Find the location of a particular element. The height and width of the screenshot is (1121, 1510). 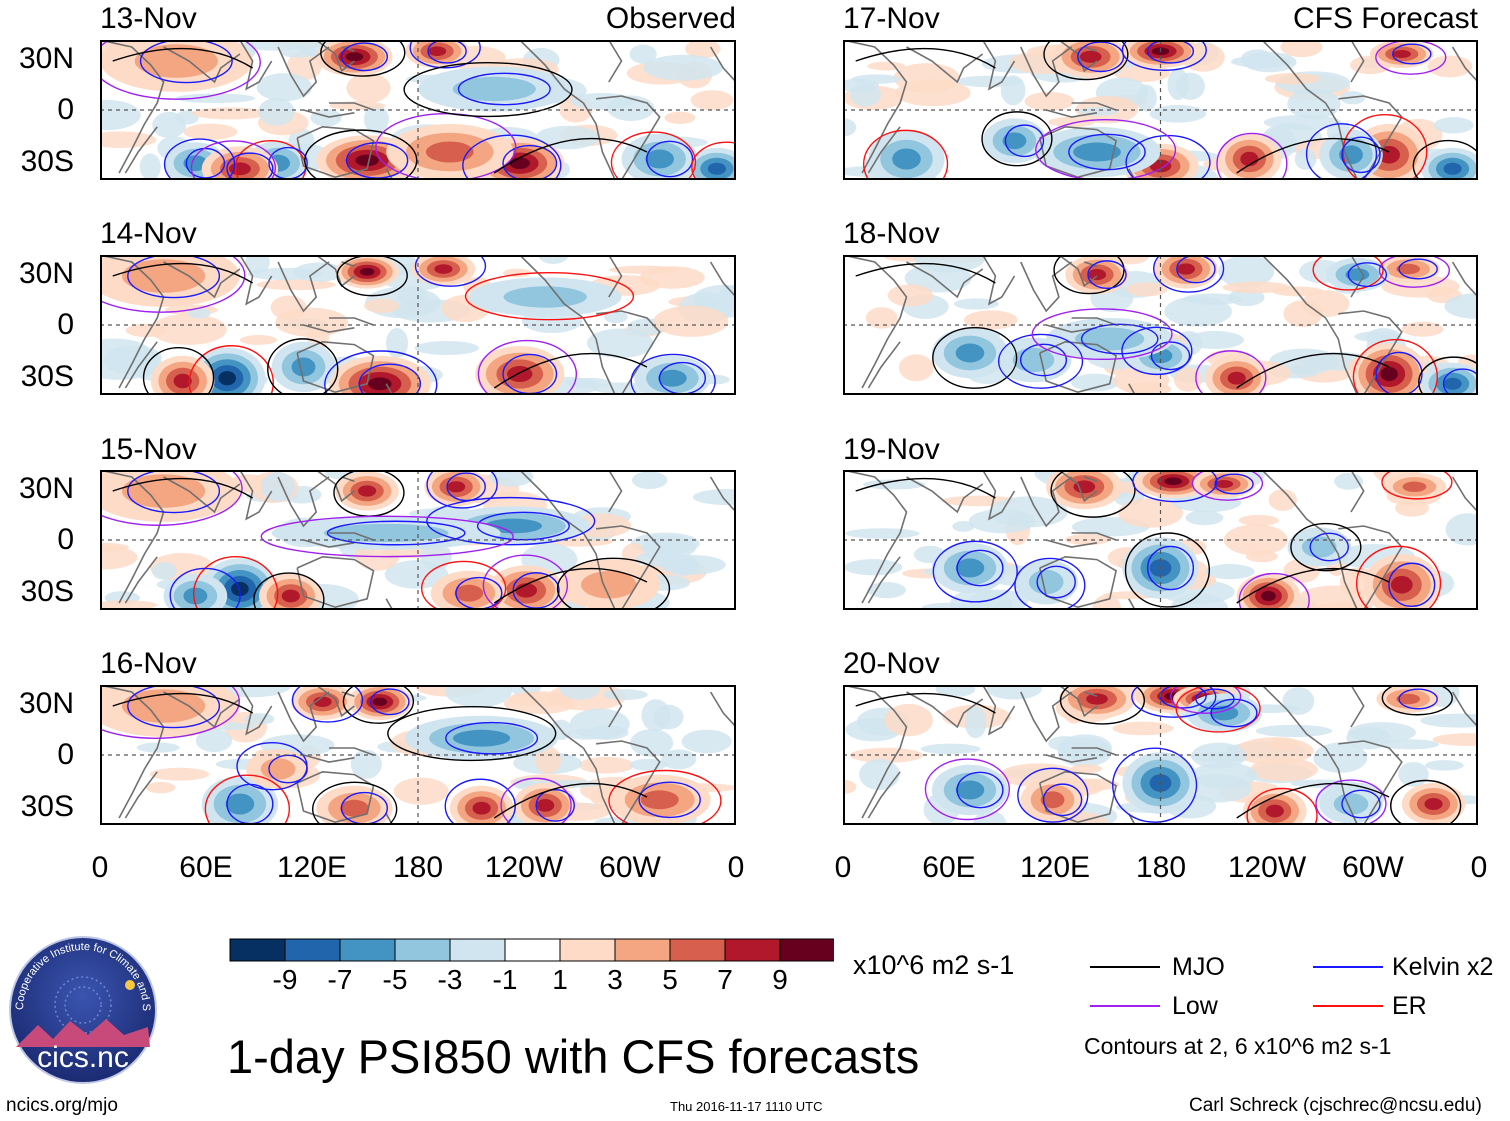

panel-title-17nov: 17-Nov is located at coordinates (891, 18).